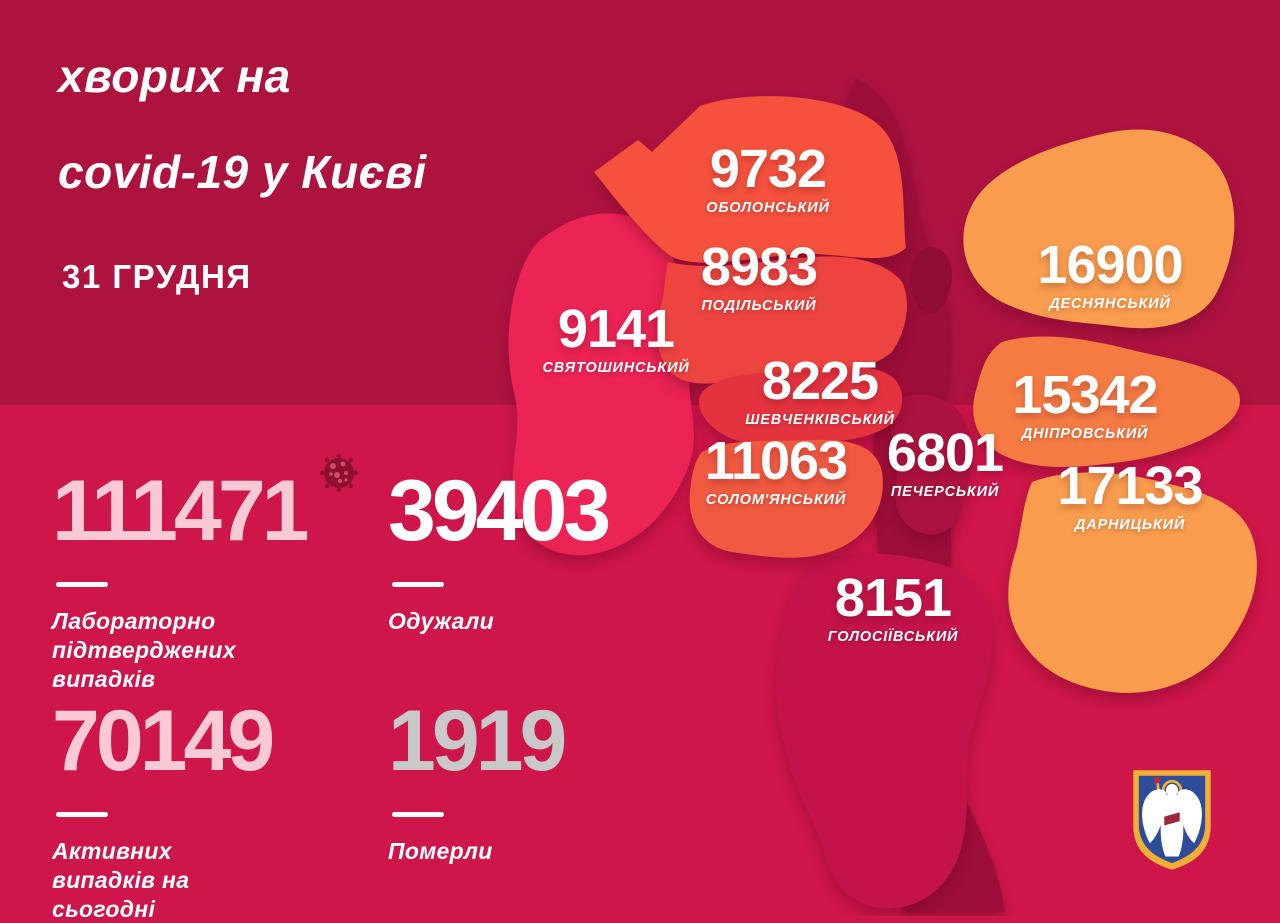 The width and height of the screenshot is (1280, 923). Describe the element at coordinates (1110, 304) in the screenshot. I see `district-name: ДЕСНЯНСЬКИЙ` at that location.